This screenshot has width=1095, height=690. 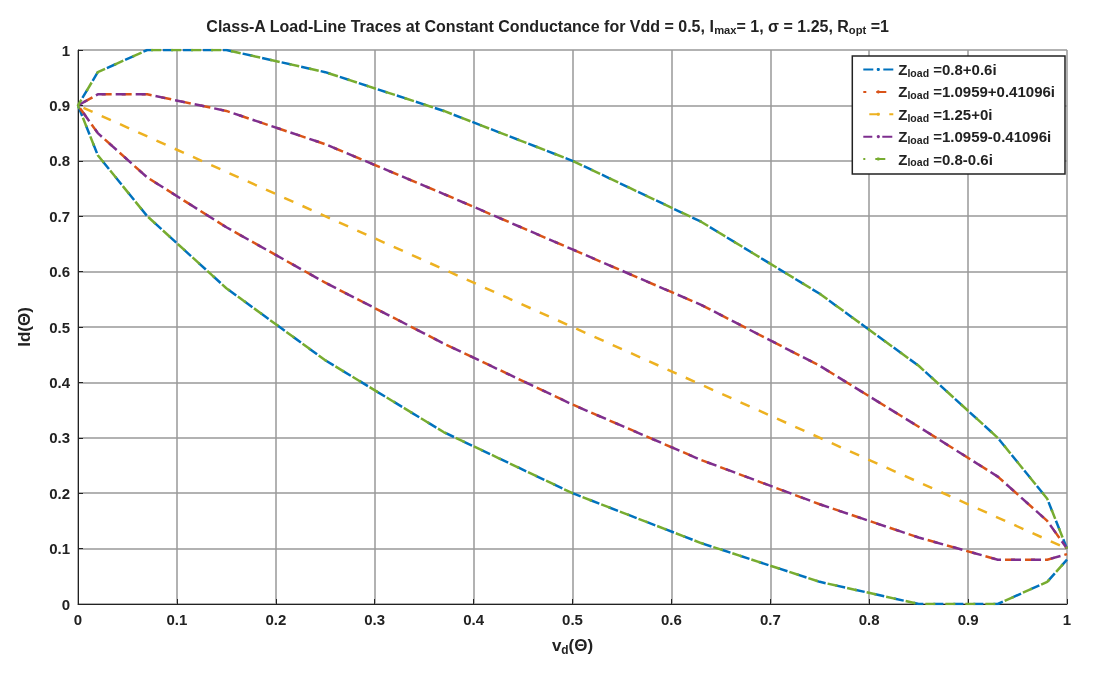 I want to click on y-tick-label: 0.2, so click(x=59, y=493).